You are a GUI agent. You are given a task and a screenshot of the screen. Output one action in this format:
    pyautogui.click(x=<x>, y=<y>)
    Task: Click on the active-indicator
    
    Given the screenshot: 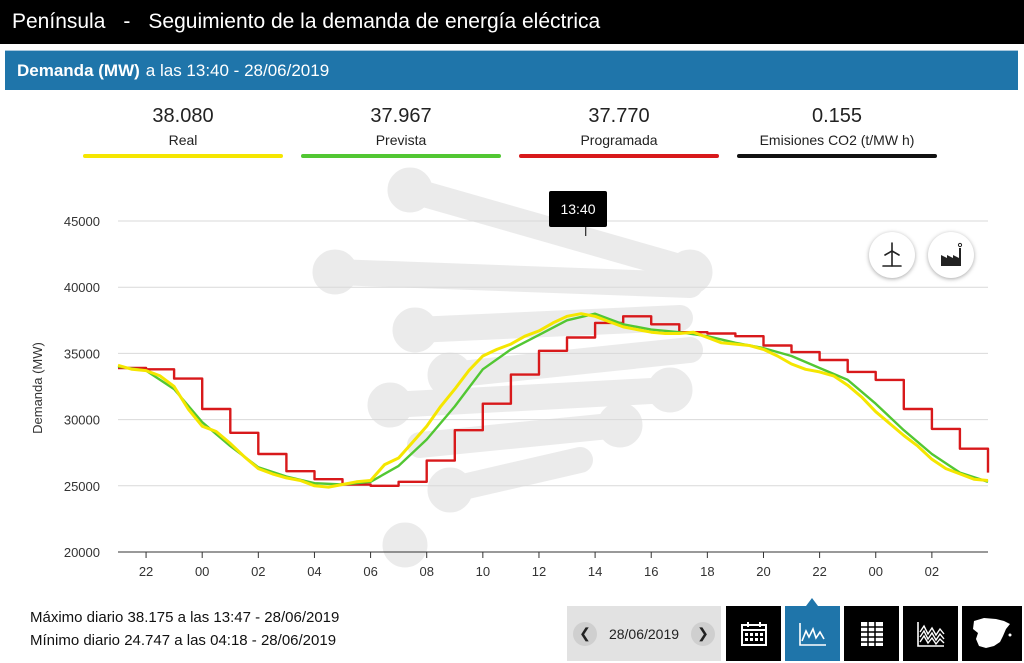 What is the action you would take?
    pyautogui.click(x=812, y=602)
    